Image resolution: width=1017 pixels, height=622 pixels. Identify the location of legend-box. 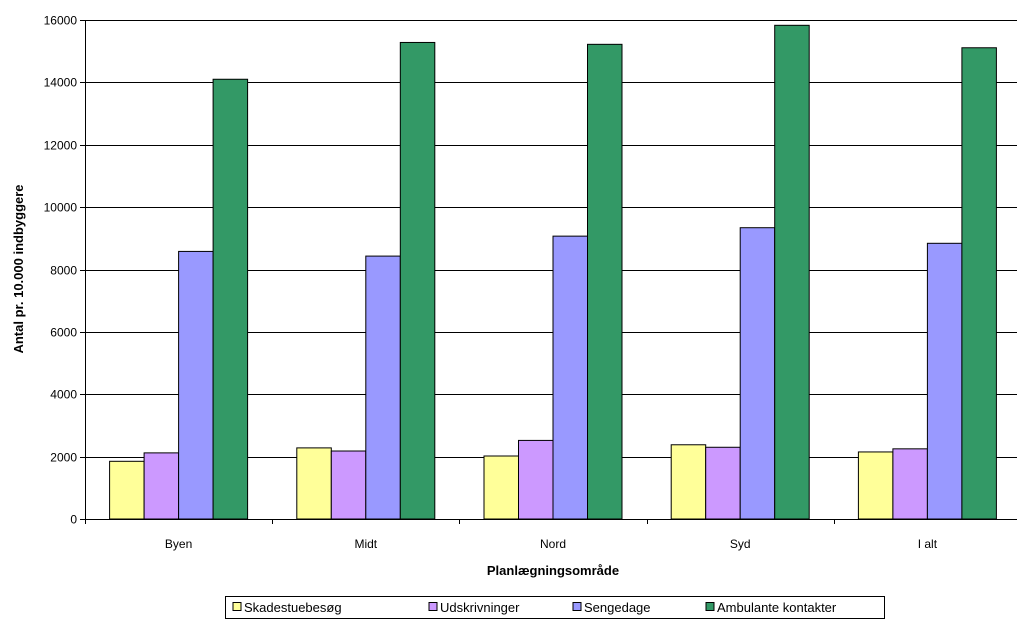
(555, 607).